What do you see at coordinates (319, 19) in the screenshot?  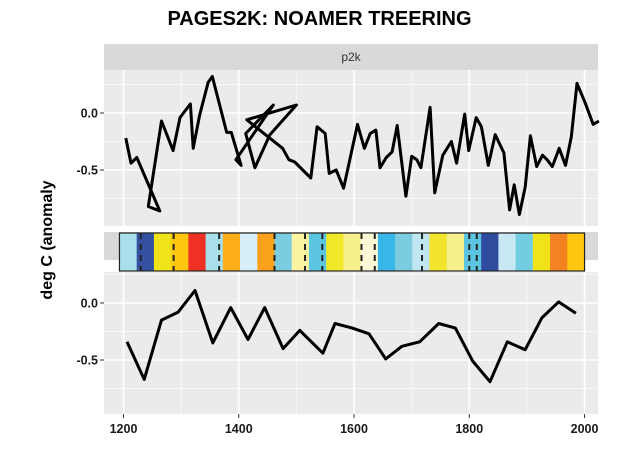 I see `chart-title: PAGES2K: NOAMER TREERING` at bounding box center [319, 19].